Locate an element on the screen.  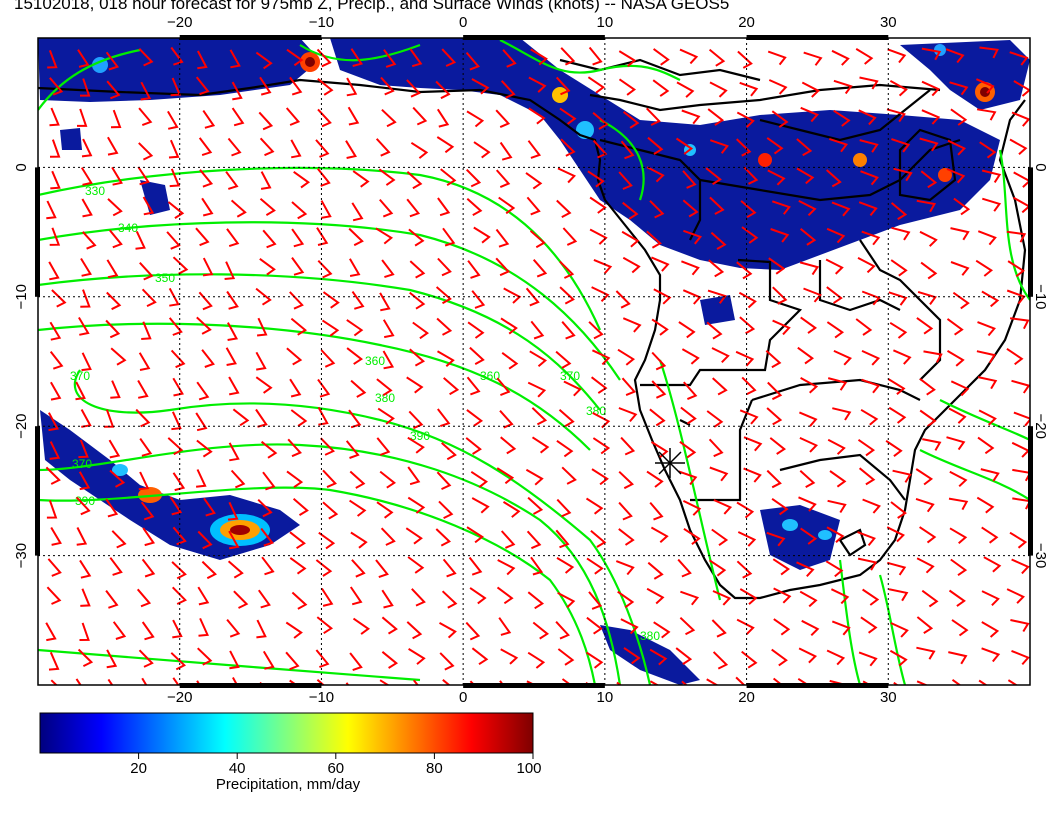
lat-tick-right: 0 is located at coordinates (1040, 167).